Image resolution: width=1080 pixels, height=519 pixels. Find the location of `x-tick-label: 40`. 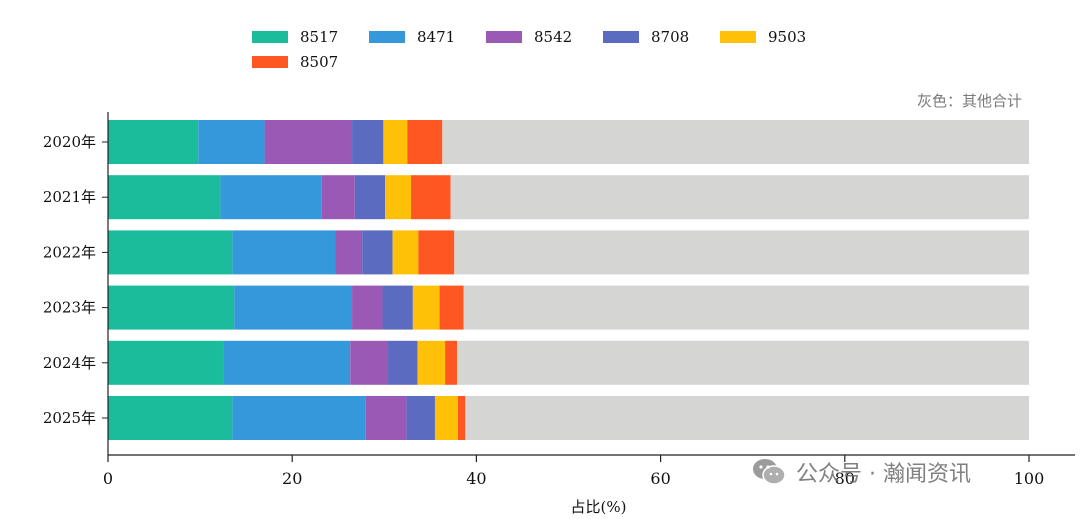

x-tick-label: 40 is located at coordinates (476, 478).